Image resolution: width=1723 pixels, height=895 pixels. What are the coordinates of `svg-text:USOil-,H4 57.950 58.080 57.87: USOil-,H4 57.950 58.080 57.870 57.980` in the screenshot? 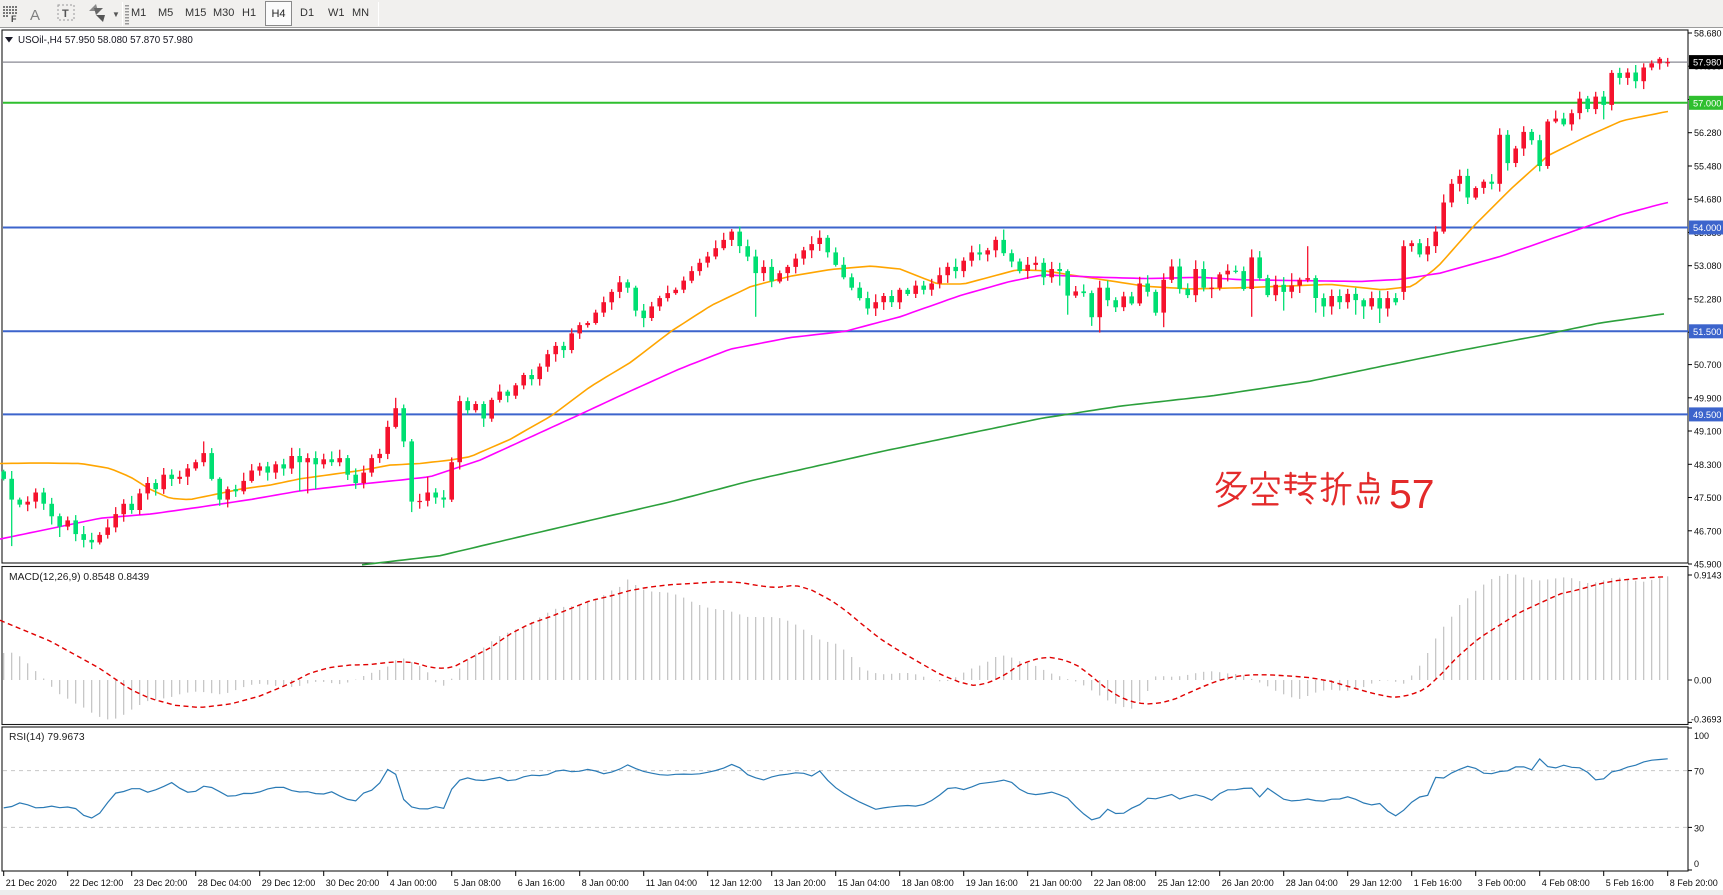 It's located at (105, 40).